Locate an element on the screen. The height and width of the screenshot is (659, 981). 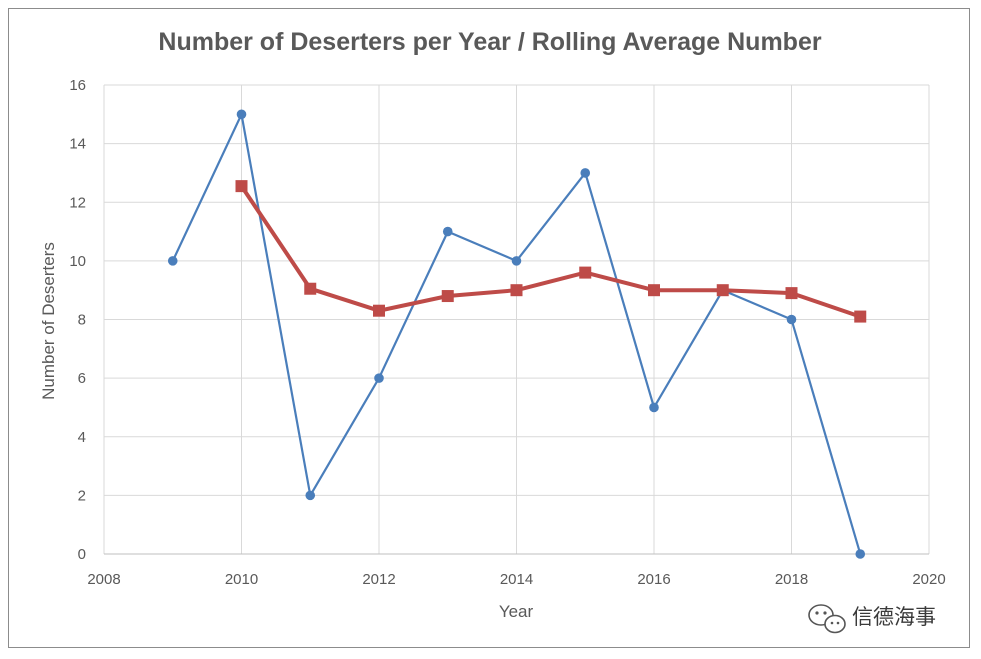
x-tick-label: 2014 is located at coordinates (516, 579).